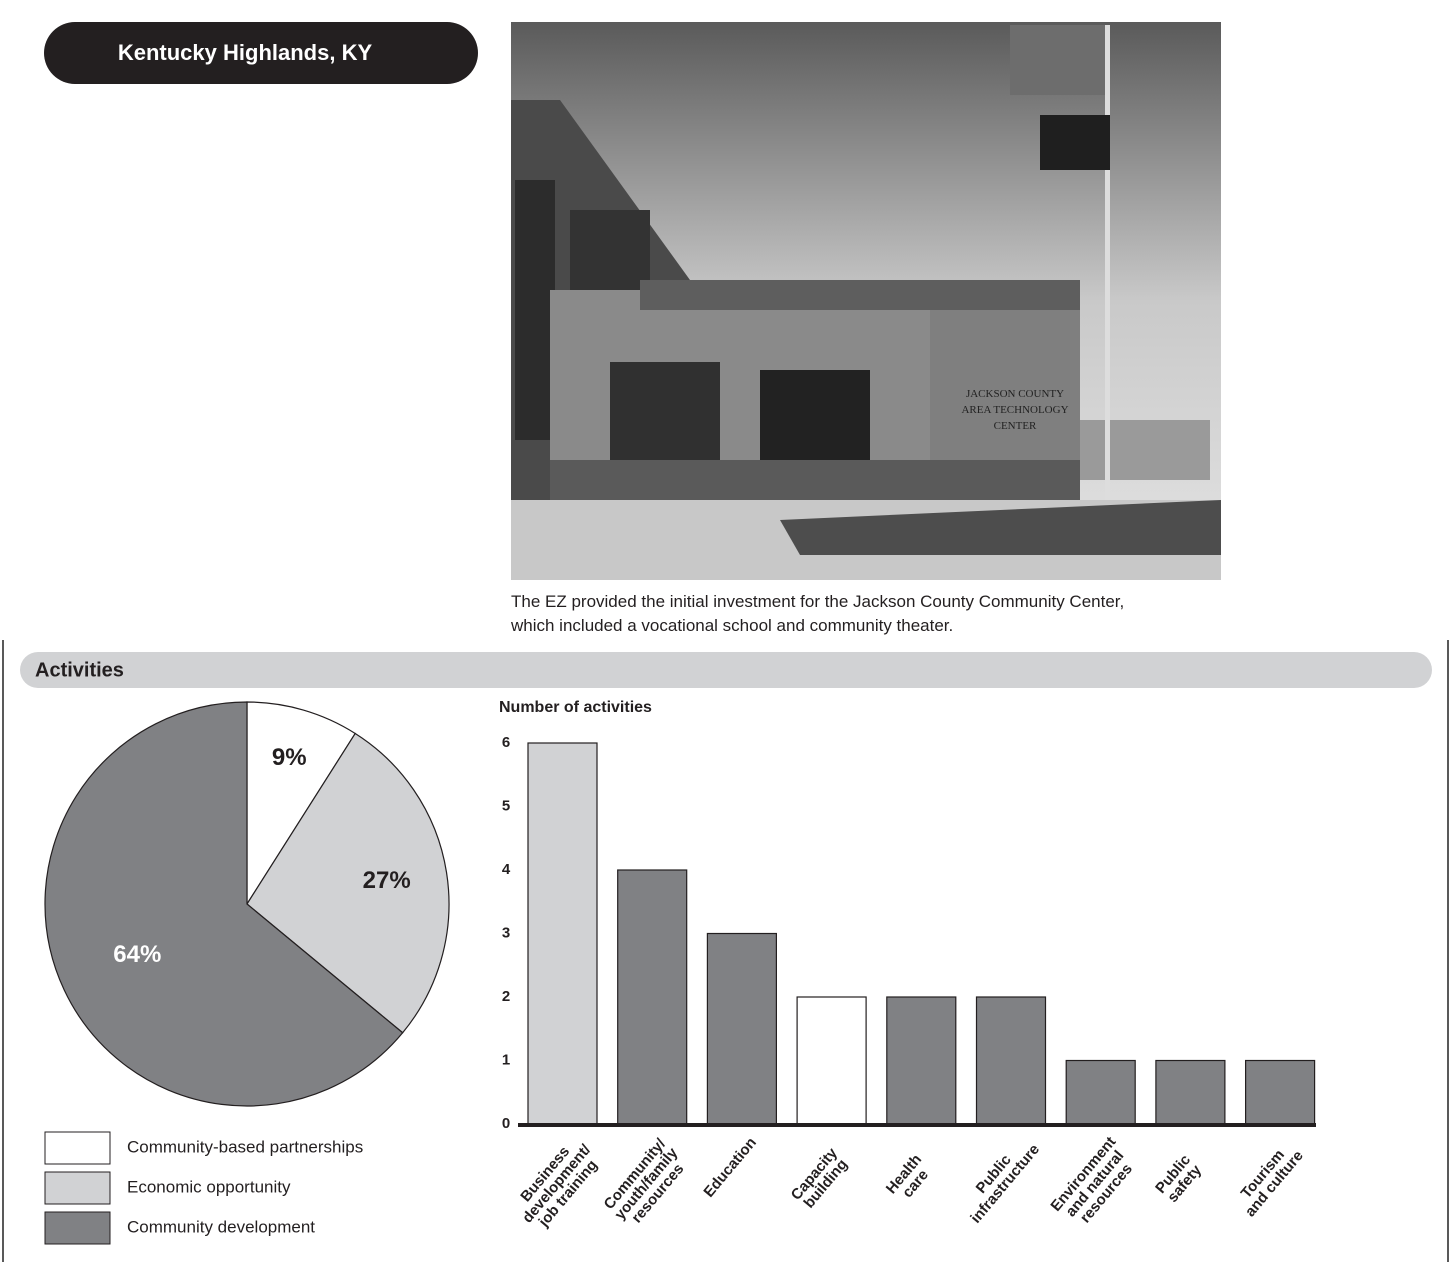 The height and width of the screenshot is (1262, 1452). Describe the element at coordinates (387, 880) in the screenshot. I see `slice-label: 27%` at that location.